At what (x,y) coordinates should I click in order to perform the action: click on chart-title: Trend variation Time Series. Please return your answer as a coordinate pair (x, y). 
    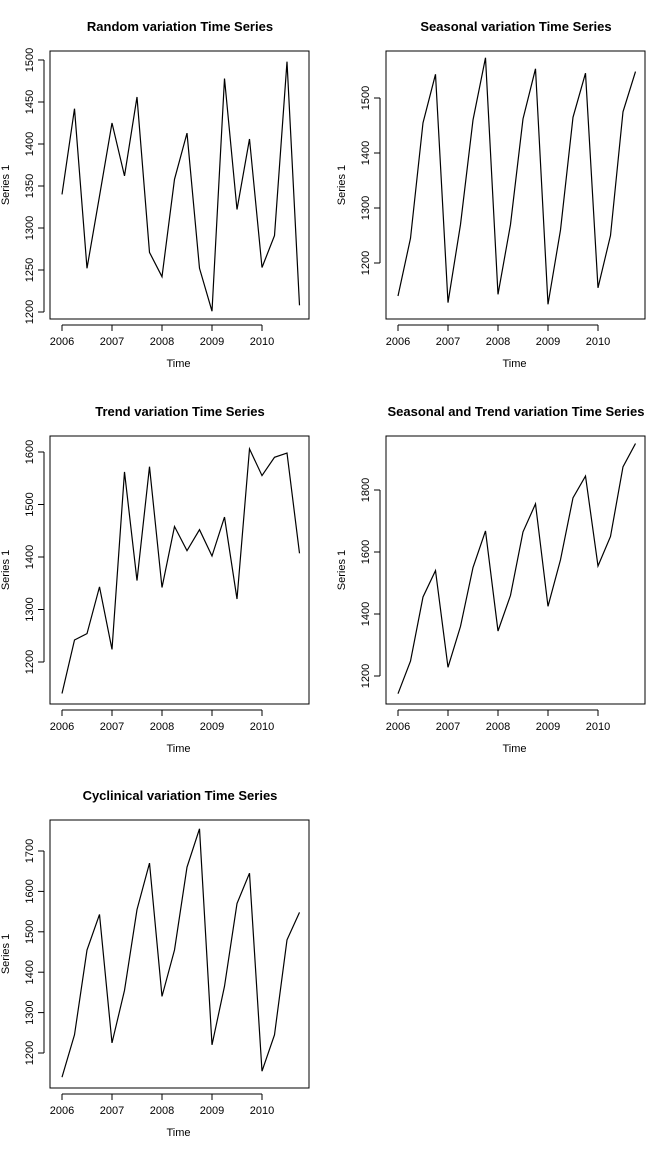
    Looking at the image, I should click on (180, 411).